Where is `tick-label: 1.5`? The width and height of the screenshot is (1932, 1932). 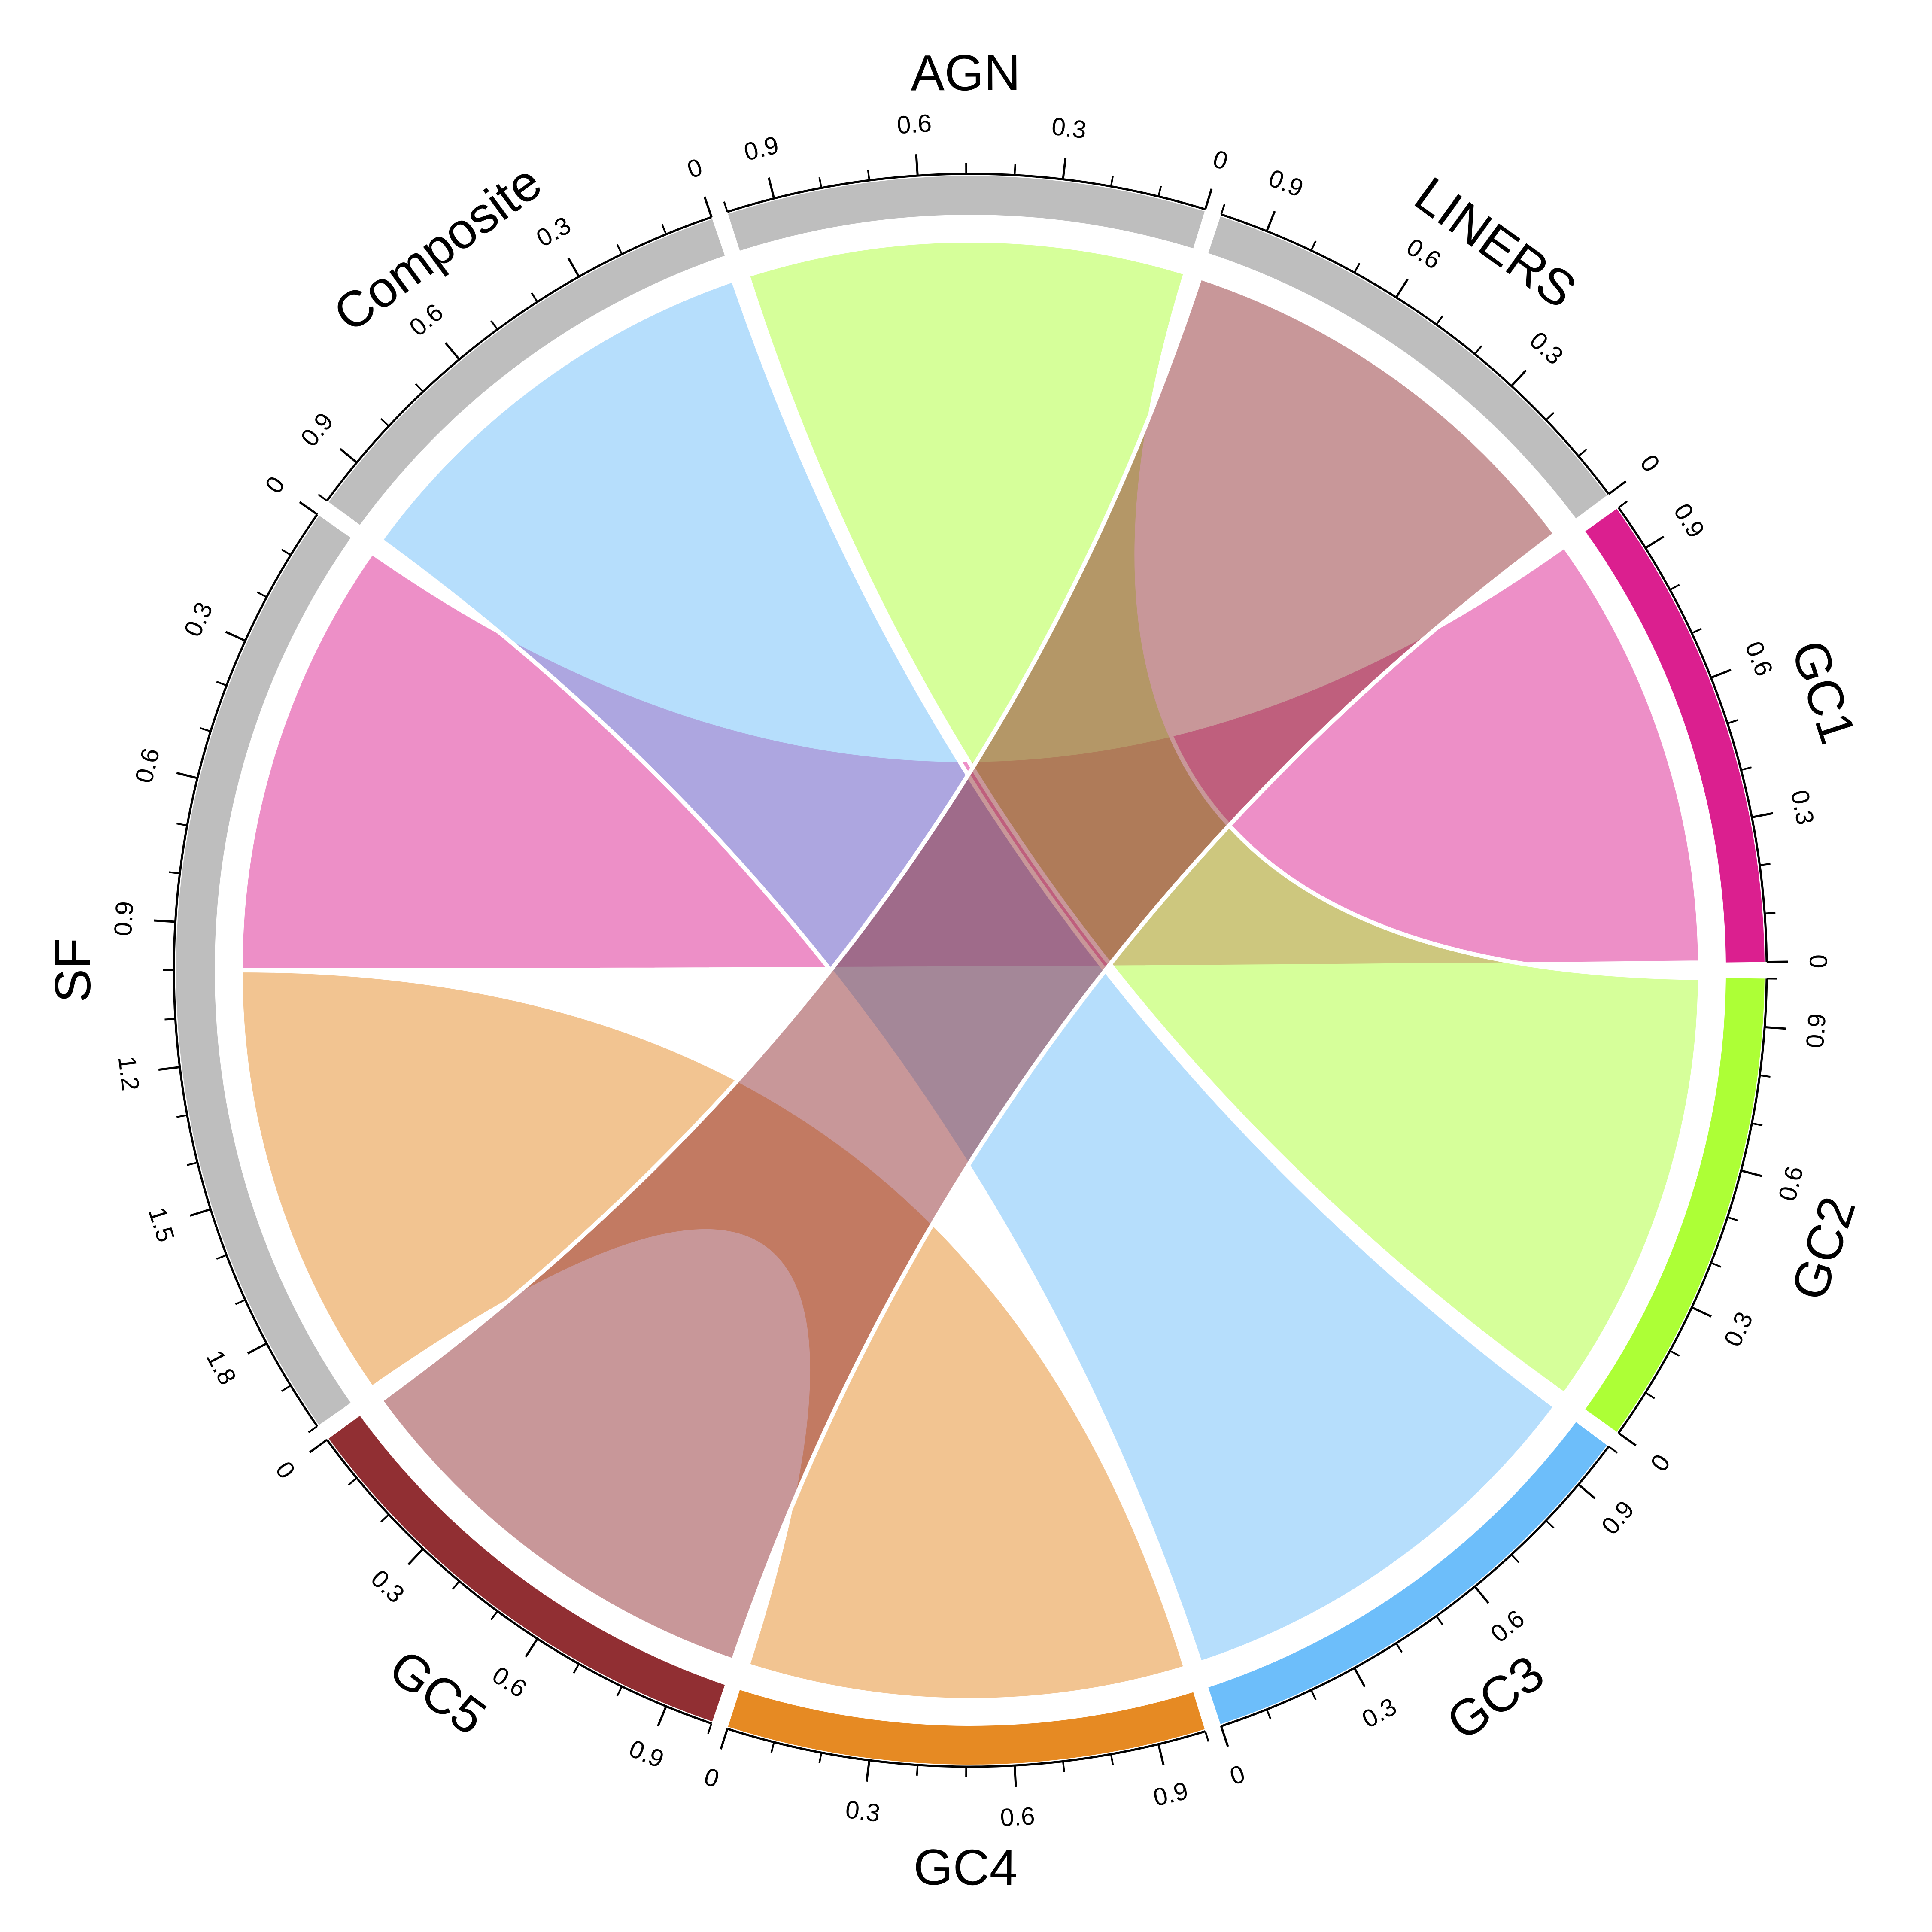
tick-label: 1.5 is located at coordinates (161, 1224).